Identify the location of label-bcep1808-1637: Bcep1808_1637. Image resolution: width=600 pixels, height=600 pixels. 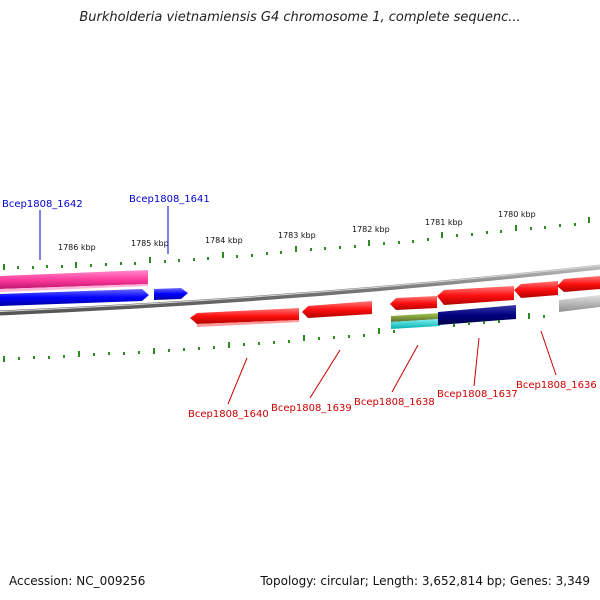
(477, 394).